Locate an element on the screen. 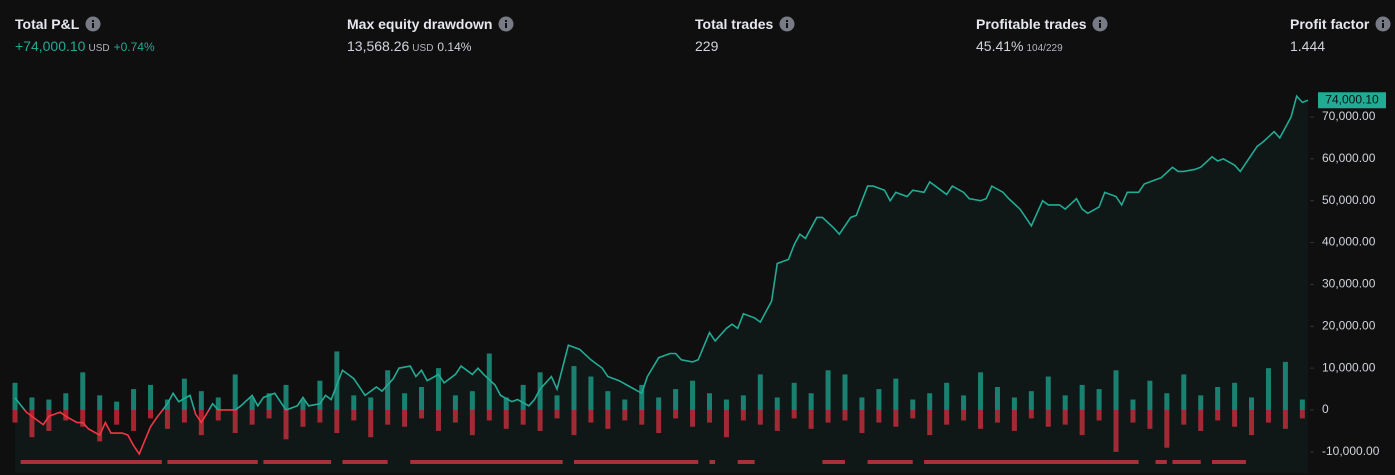  metric: Profitable trades 45.41% 104/229 is located at coordinates (1042, 35).